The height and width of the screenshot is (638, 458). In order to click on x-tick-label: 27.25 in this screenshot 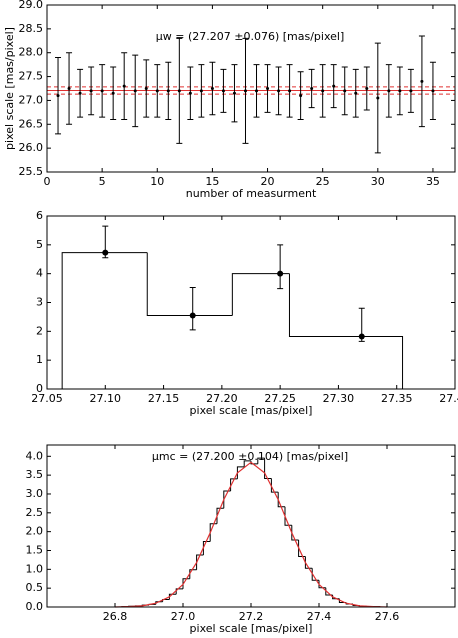, I will do `click(280, 398)`.